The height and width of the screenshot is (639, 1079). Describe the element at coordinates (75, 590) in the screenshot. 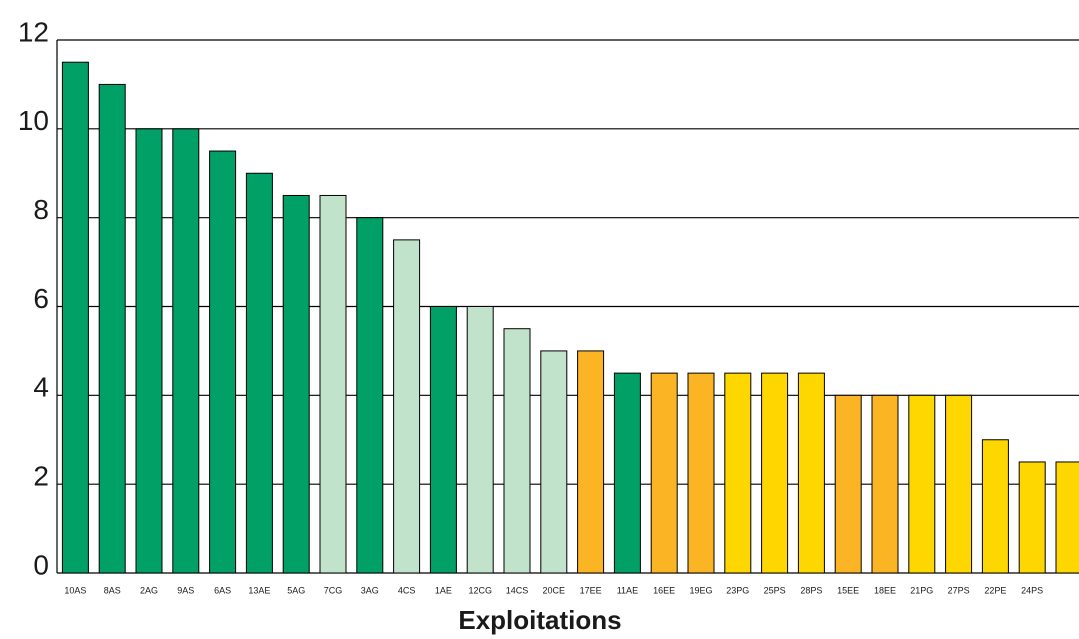

I see `x-tick-label: 10AS` at that location.